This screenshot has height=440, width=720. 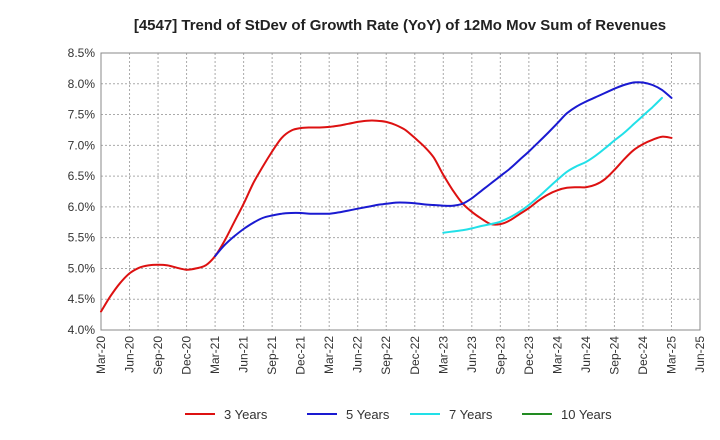 I want to click on legend-label-5-years: 5 Years, so click(x=368, y=414).